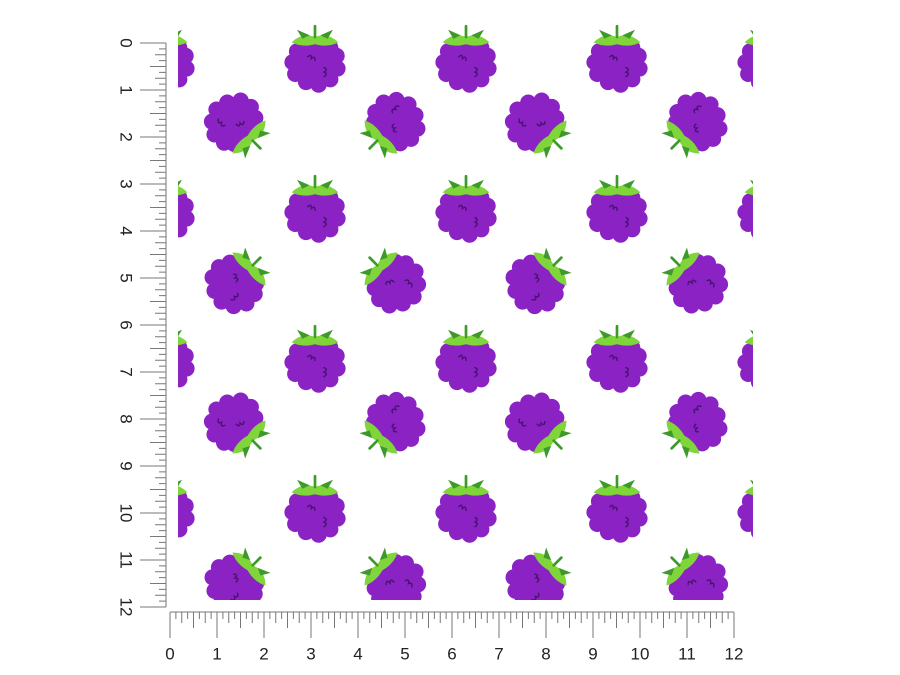 This screenshot has height=675, width=900. What do you see at coordinates (454, 637) in the screenshot?
I see `horizontal-ruler: 0 1 2 3 4 5 6 7 8 9 10 11 12` at bounding box center [454, 637].